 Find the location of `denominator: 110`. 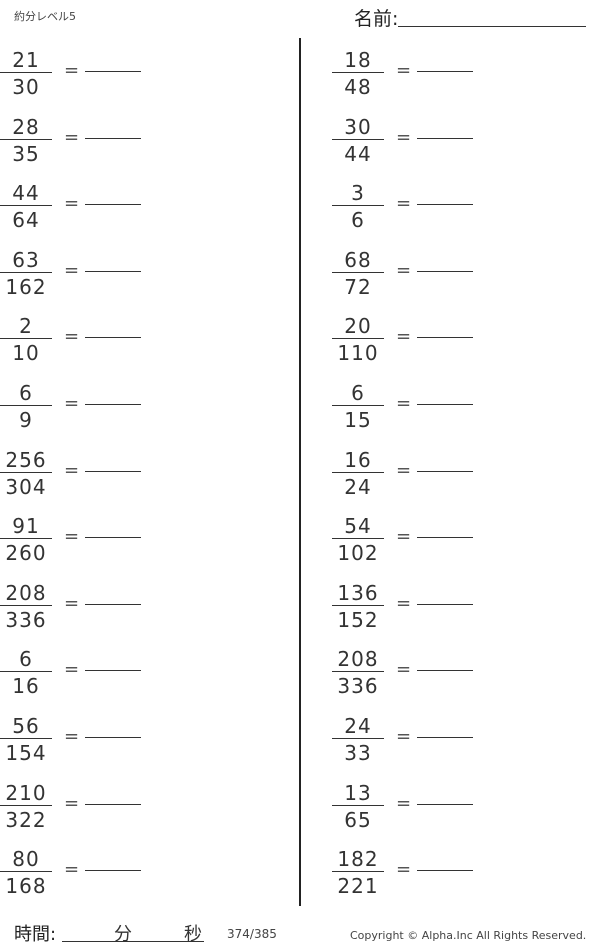

denominator: 110 is located at coordinates (358, 353).